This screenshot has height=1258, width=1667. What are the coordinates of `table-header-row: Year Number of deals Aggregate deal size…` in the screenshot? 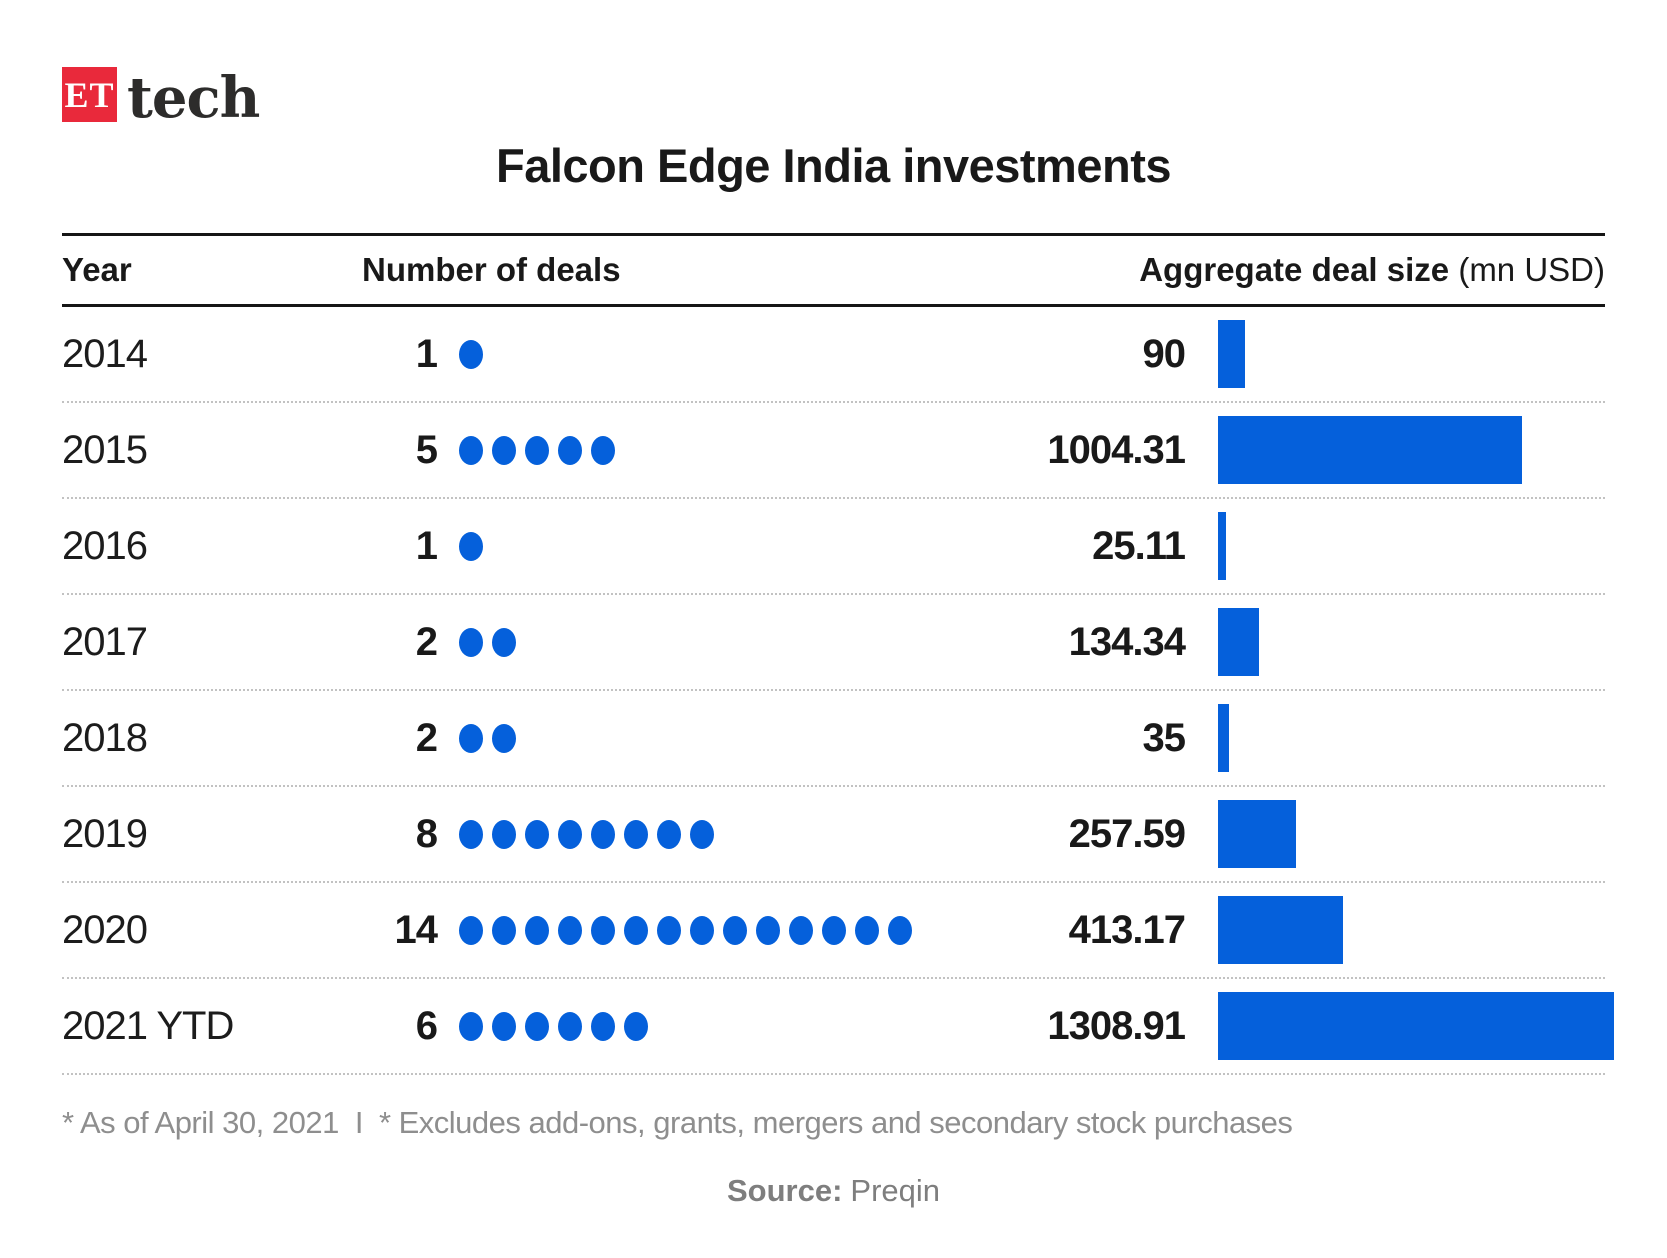 It's located at (833, 270).